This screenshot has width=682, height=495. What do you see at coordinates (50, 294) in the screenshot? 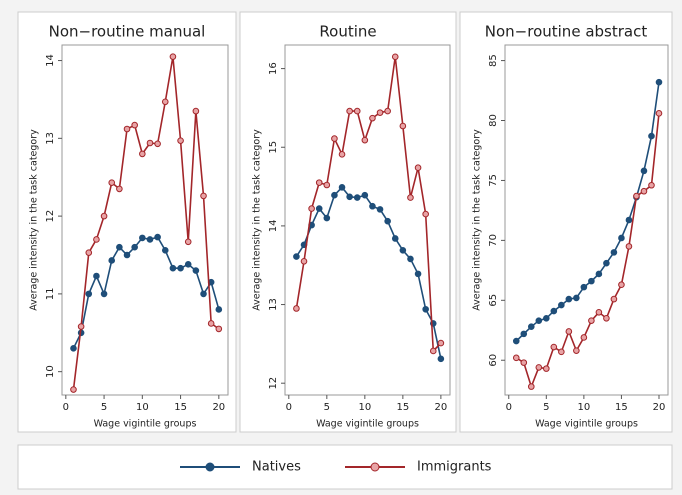
I see `y-tick-label: 11` at bounding box center [50, 294].